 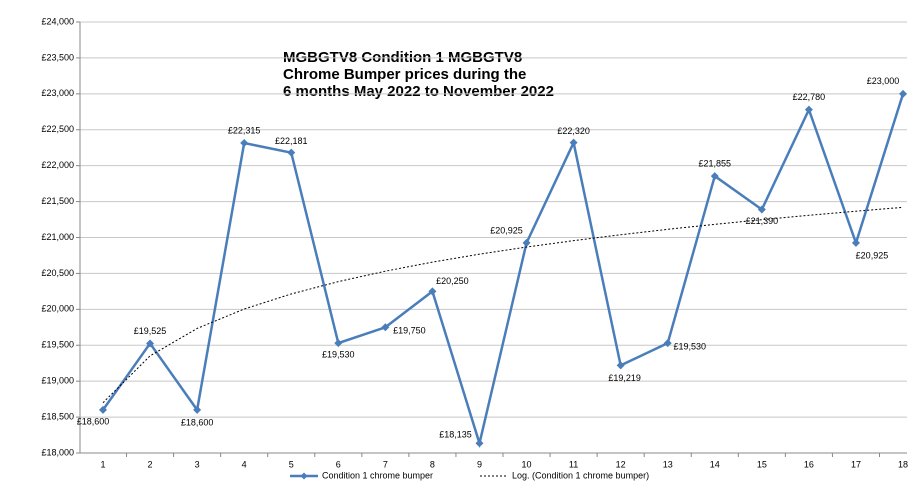 What do you see at coordinates (809, 97) in the screenshot?
I see `data-label: £22,780` at bounding box center [809, 97].